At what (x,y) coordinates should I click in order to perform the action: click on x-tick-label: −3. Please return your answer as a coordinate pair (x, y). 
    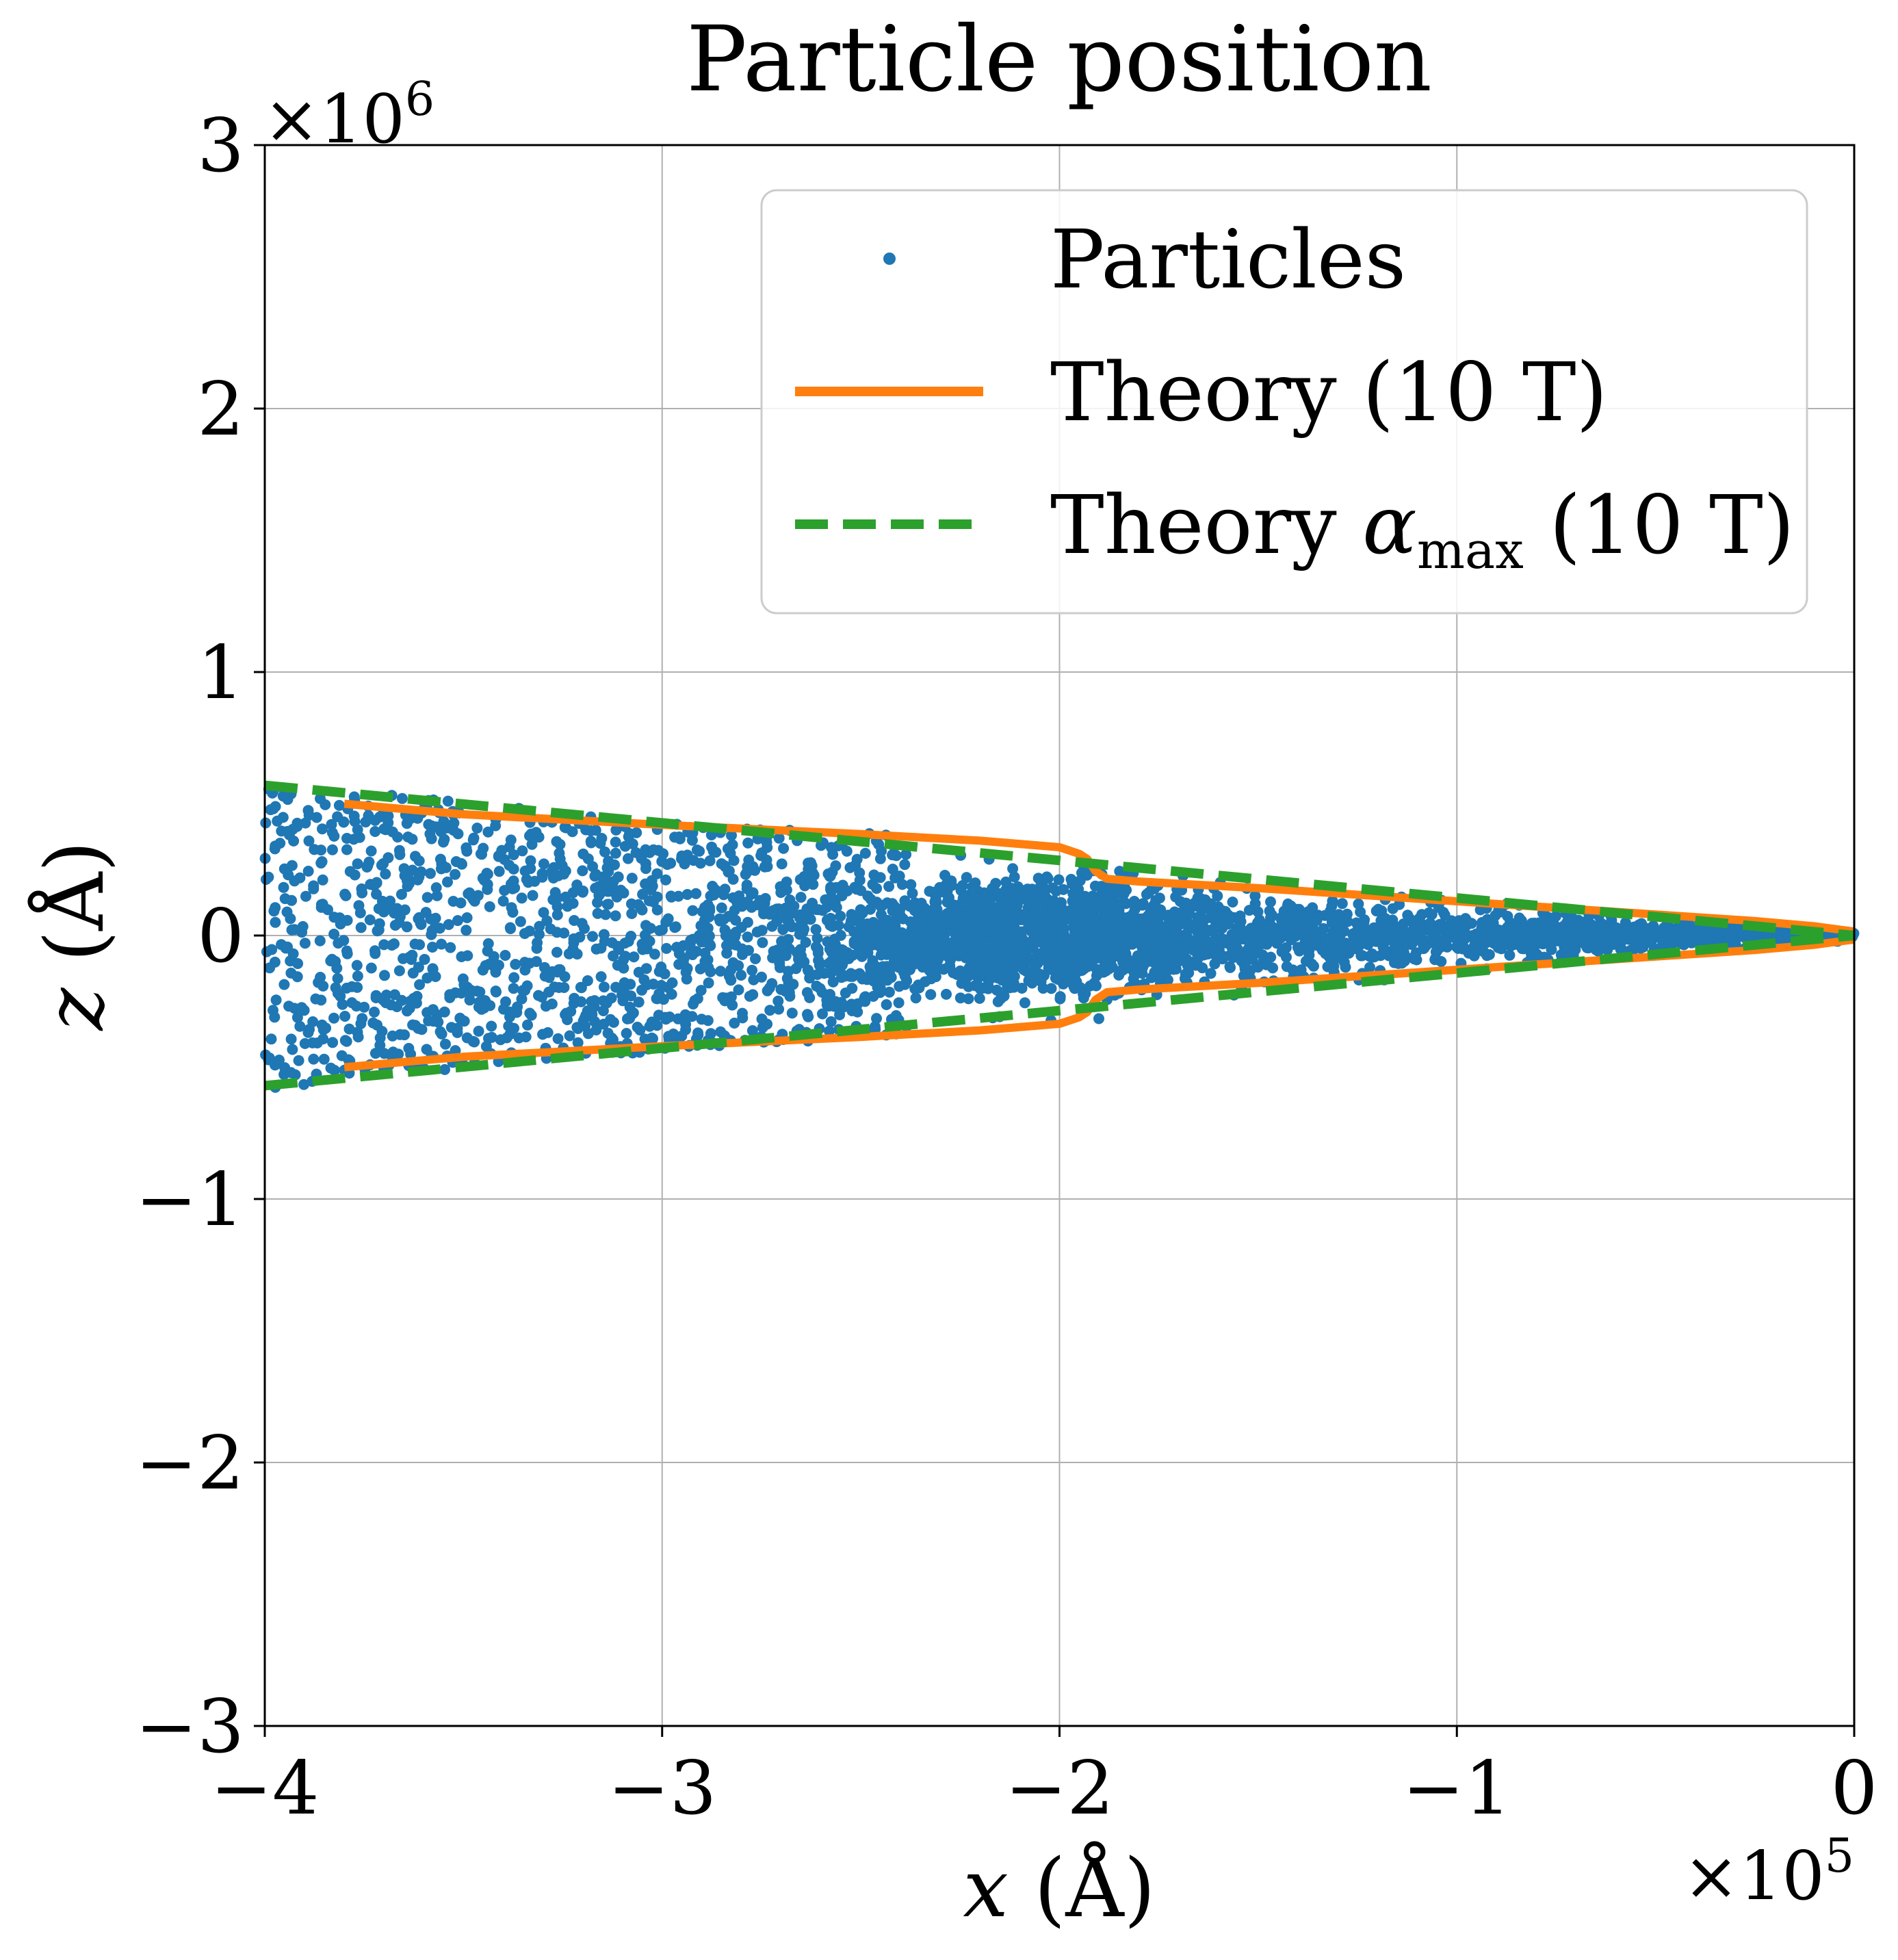
    Looking at the image, I should click on (662, 1788).